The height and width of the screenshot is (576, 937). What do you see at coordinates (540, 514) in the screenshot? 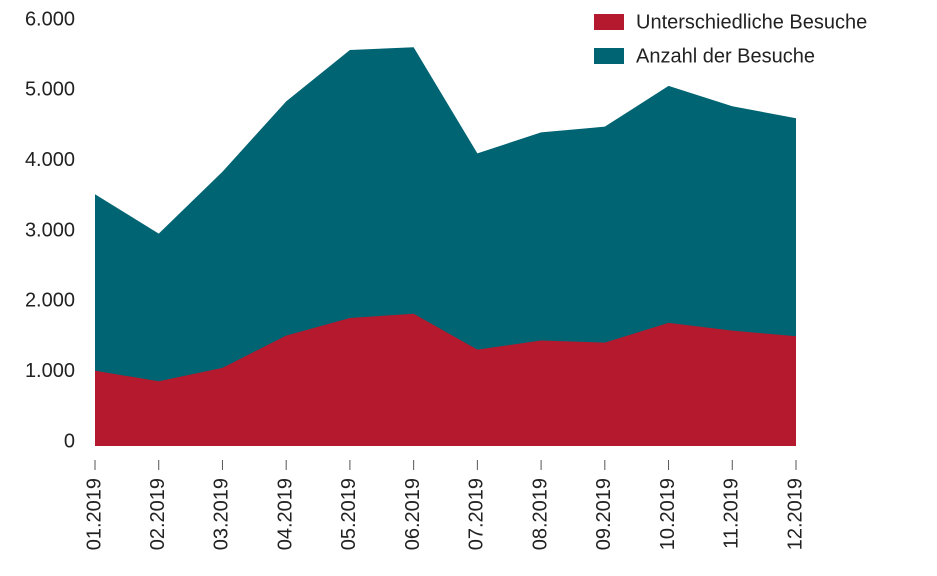
I see `x-tick-label: 08.2019` at bounding box center [540, 514].